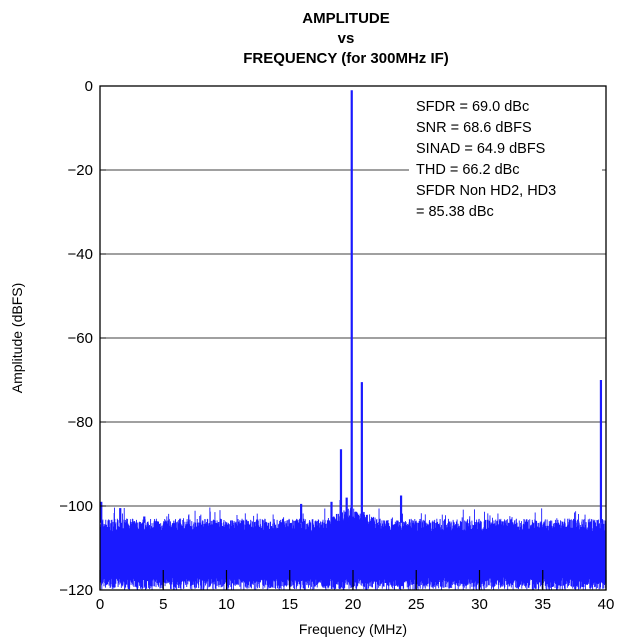  Describe the element at coordinates (163, 604) in the screenshot. I see `x-tick-label: 5` at that location.